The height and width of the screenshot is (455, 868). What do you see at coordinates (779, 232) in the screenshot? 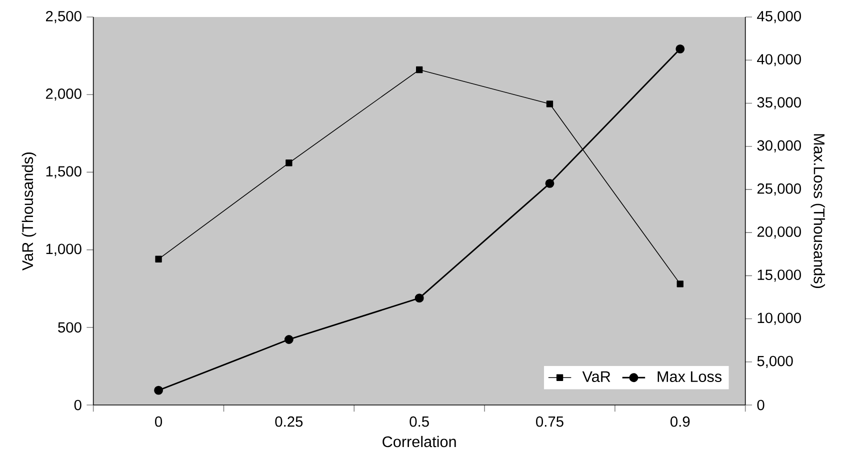
I see `y2-tick-label: 20,000` at bounding box center [779, 232].